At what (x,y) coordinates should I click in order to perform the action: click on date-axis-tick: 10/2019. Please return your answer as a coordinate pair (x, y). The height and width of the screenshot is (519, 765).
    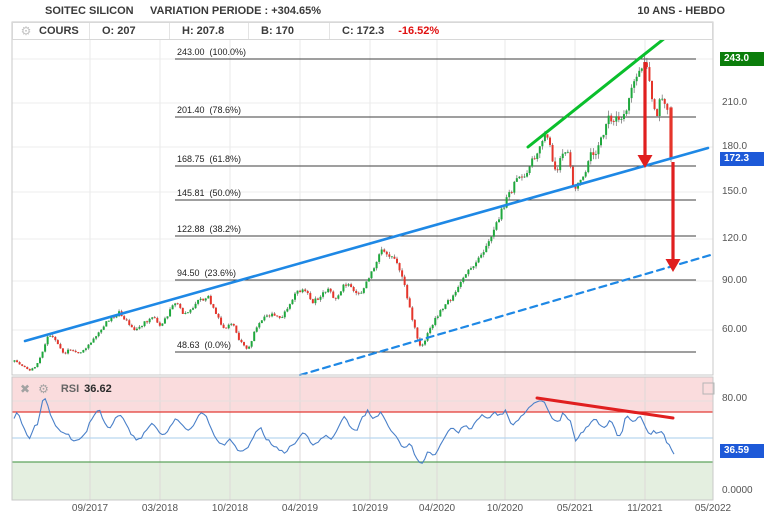
    Looking at the image, I should click on (370, 508).